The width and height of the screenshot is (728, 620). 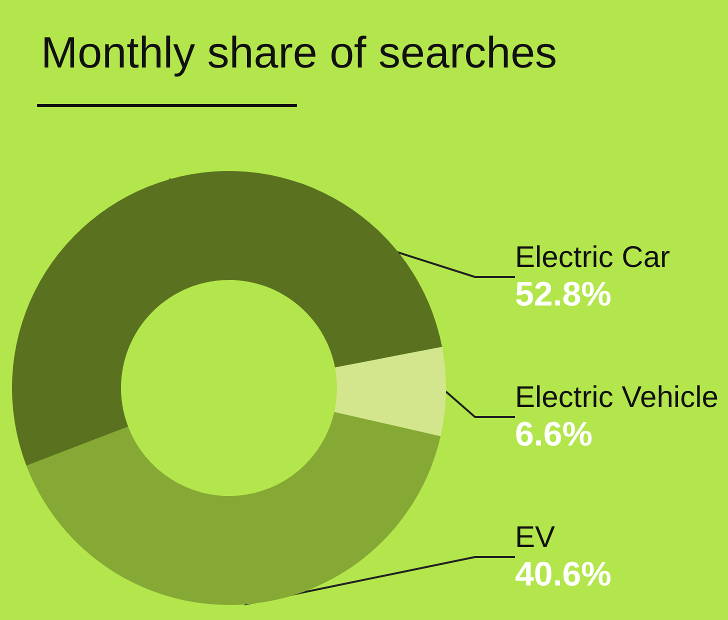 What do you see at coordinates (616, 397) in the screenshot?
I see `slice-label: Electric Vehicle` at bounding box center [616, 397].